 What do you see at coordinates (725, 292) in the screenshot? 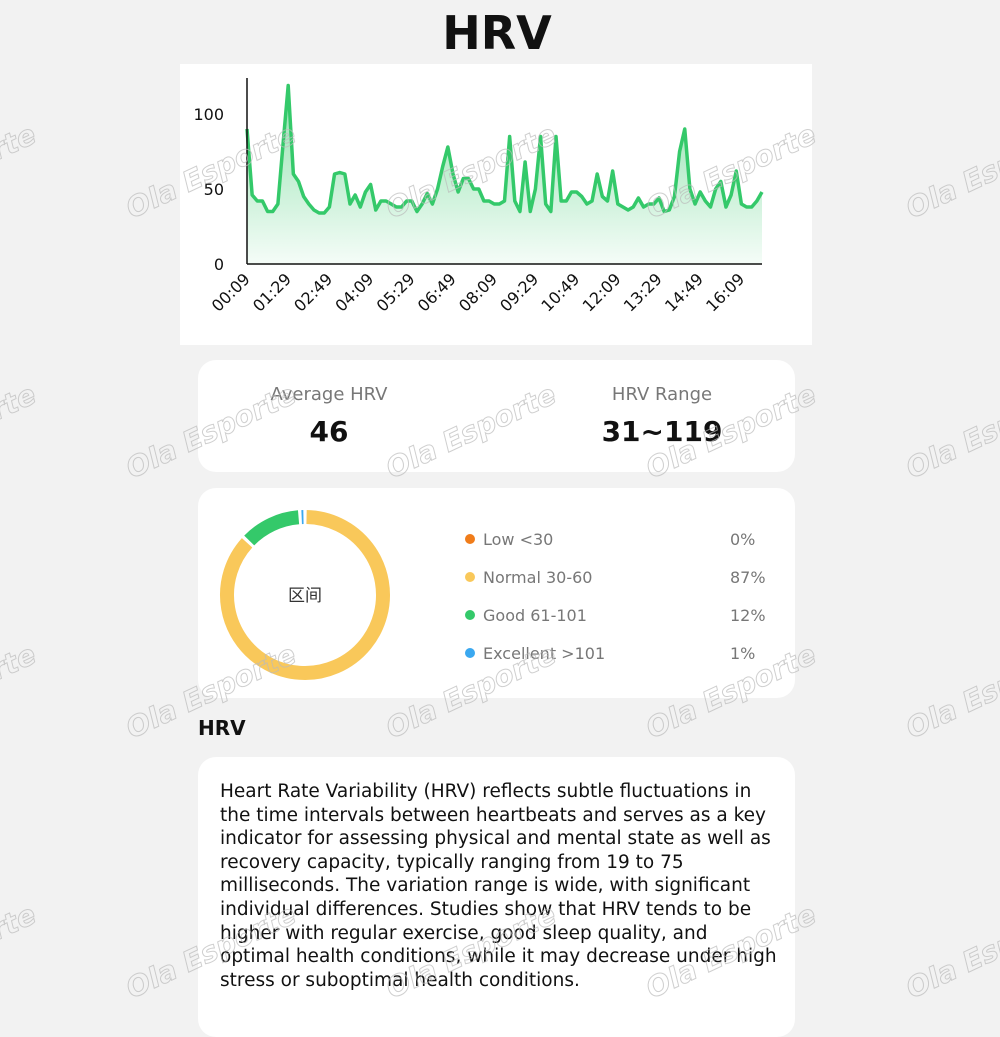
I see `x-tick-label: 16:09` at bounding box center [725, 292].